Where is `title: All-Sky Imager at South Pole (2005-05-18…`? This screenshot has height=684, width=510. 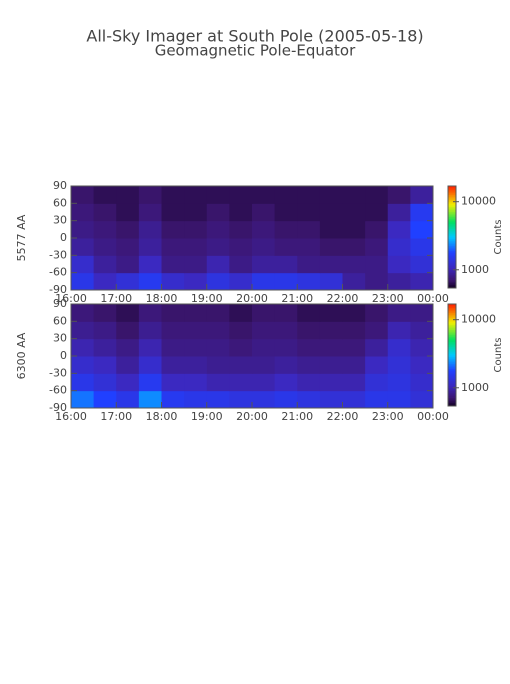
title: All-Sky Imager at South Pole (2005-05-18… is located at coordinates (254, 36).